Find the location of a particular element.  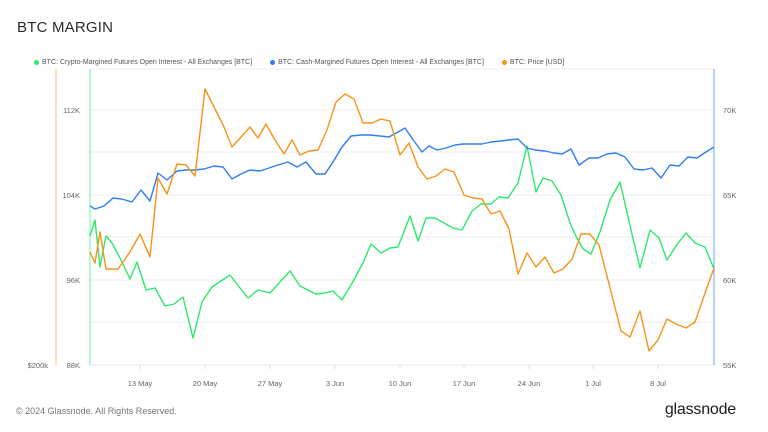

x-tick: 3 Jun is located at coordinates (335, 383).